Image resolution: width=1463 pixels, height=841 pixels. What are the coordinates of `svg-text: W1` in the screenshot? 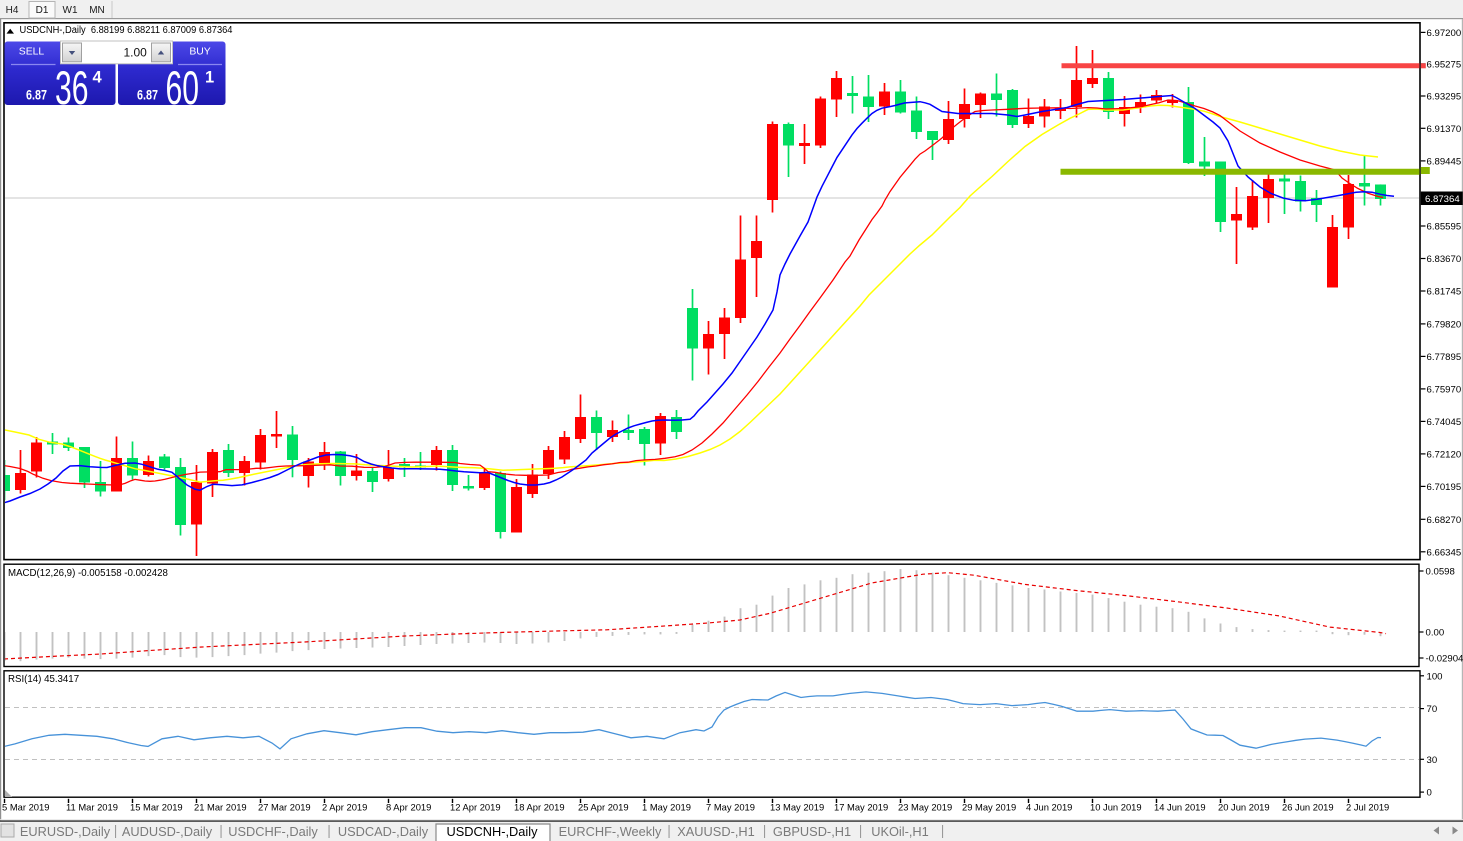 It's located at (70, 10).